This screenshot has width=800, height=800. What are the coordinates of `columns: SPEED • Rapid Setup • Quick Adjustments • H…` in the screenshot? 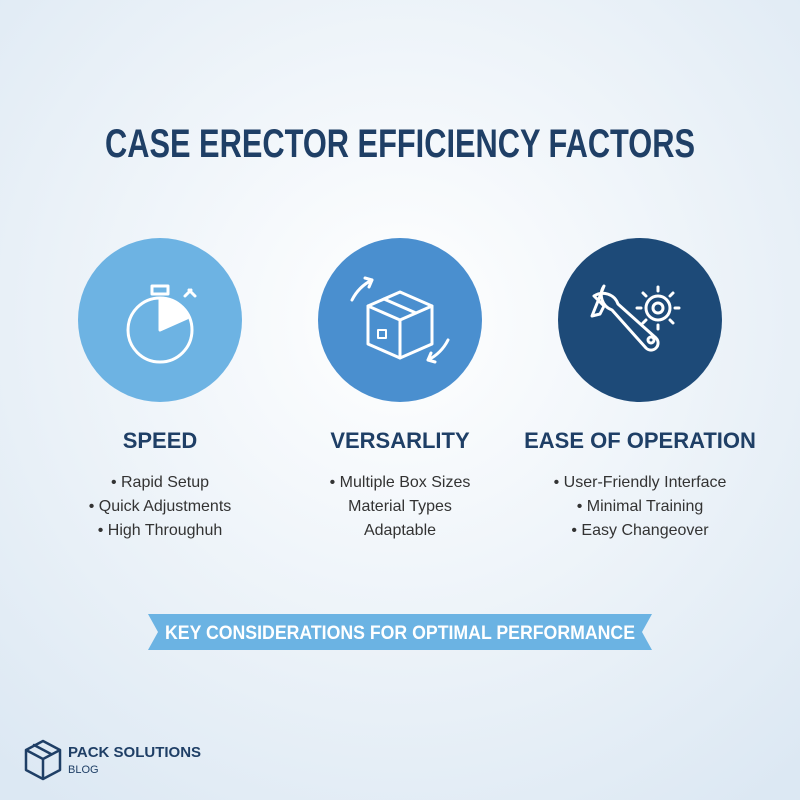 It's located at (422, 483).